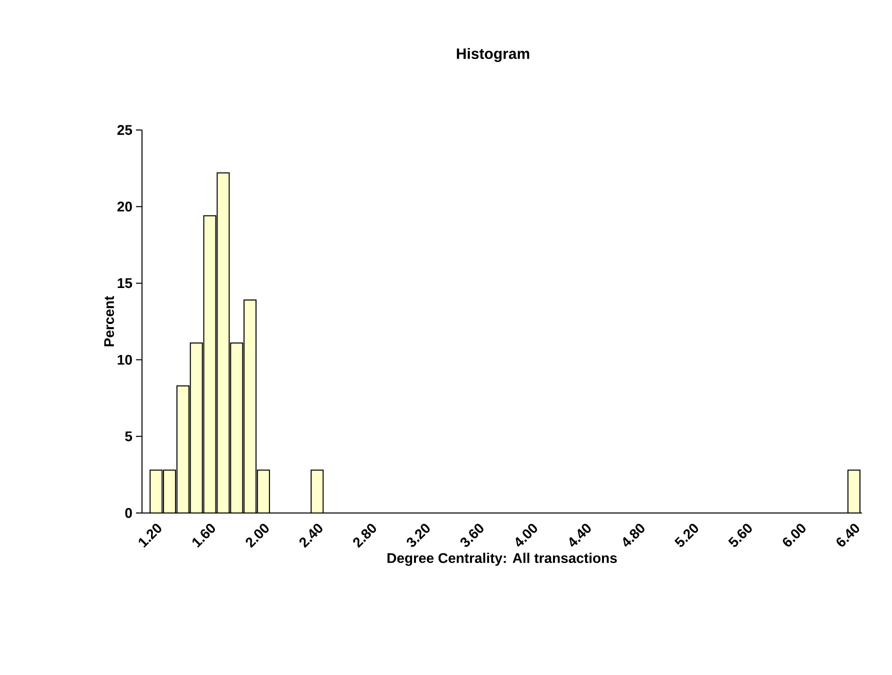 Image resolution: width=892 pixels, height=675 pixels. What do you see at coordinates (502, 559) in the screenshot?
I see `x-axis-title: Degree Centrality: All transactions` at bounding box center [502, 559].